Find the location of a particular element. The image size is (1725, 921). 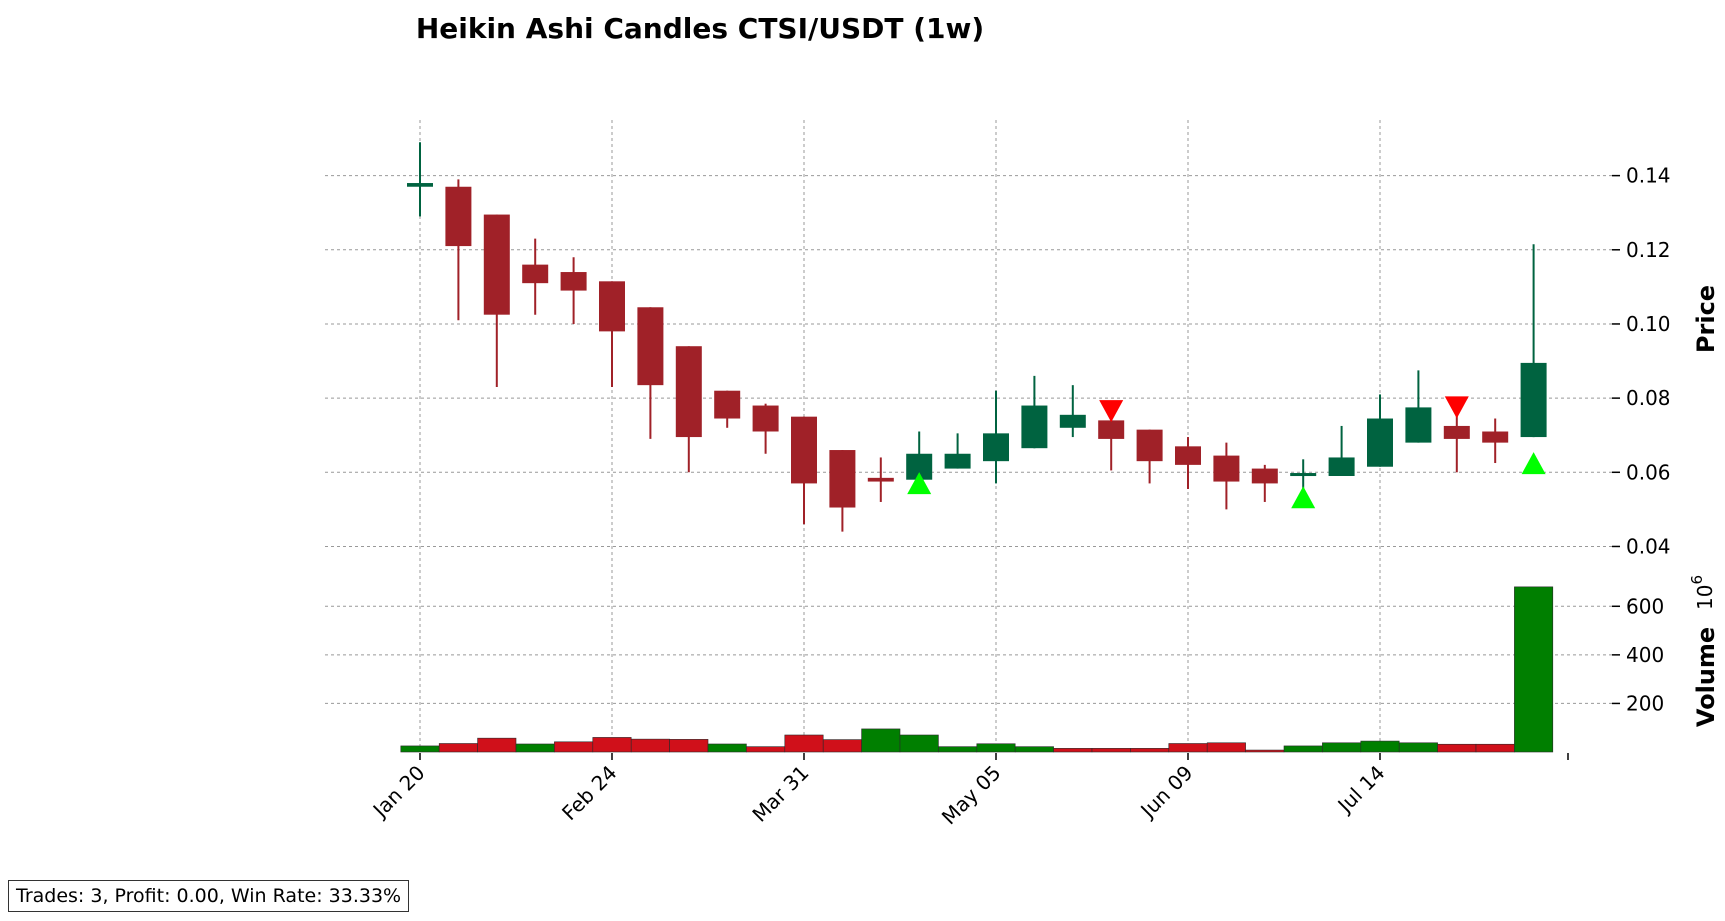

x-tick-label: Jun 09 is located at coordinates (1166, 792).